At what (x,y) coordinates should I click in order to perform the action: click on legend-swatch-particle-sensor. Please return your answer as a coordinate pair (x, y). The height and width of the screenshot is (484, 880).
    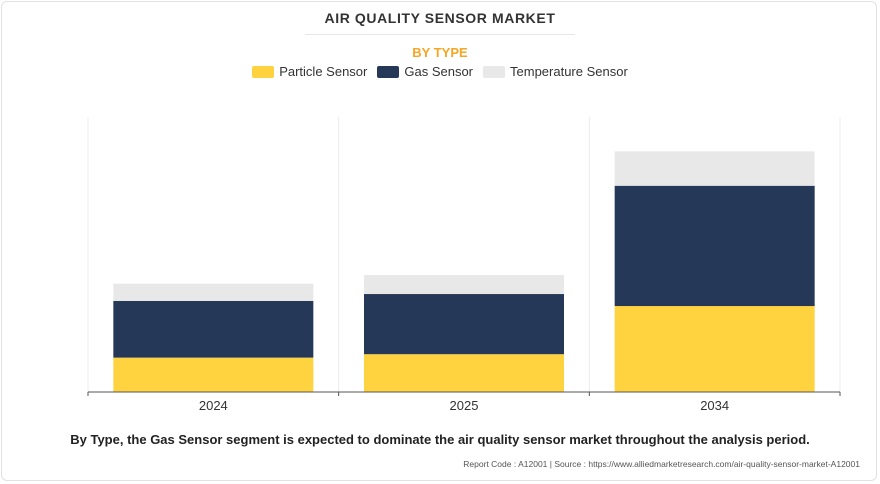
    Looking at the image, I should click on (263, 71).